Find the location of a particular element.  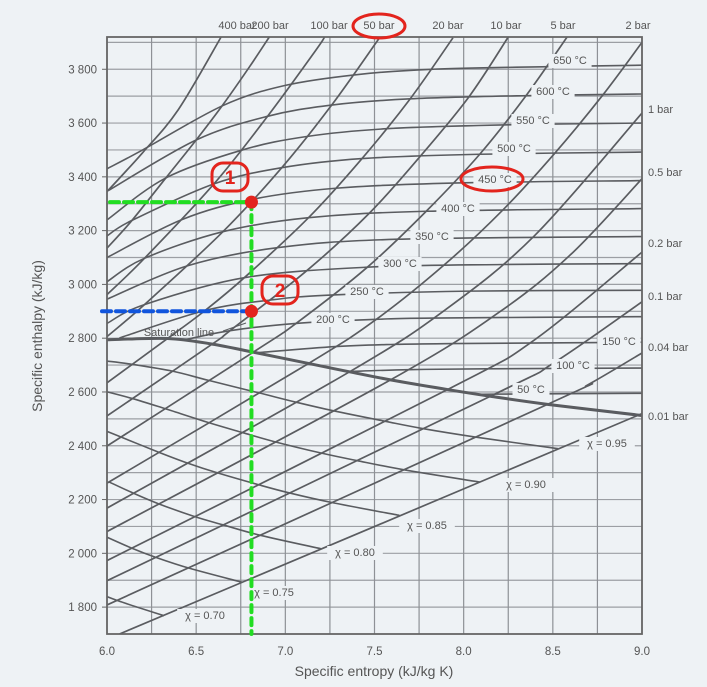

state-point-label: 1 is located at coordinates (230, 178).